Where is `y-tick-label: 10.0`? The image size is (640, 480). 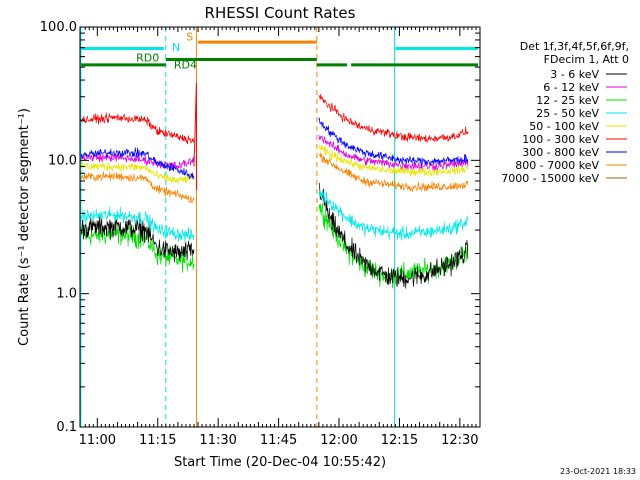 y-tick-label: 10.0 is located at coordinates (62, 160).